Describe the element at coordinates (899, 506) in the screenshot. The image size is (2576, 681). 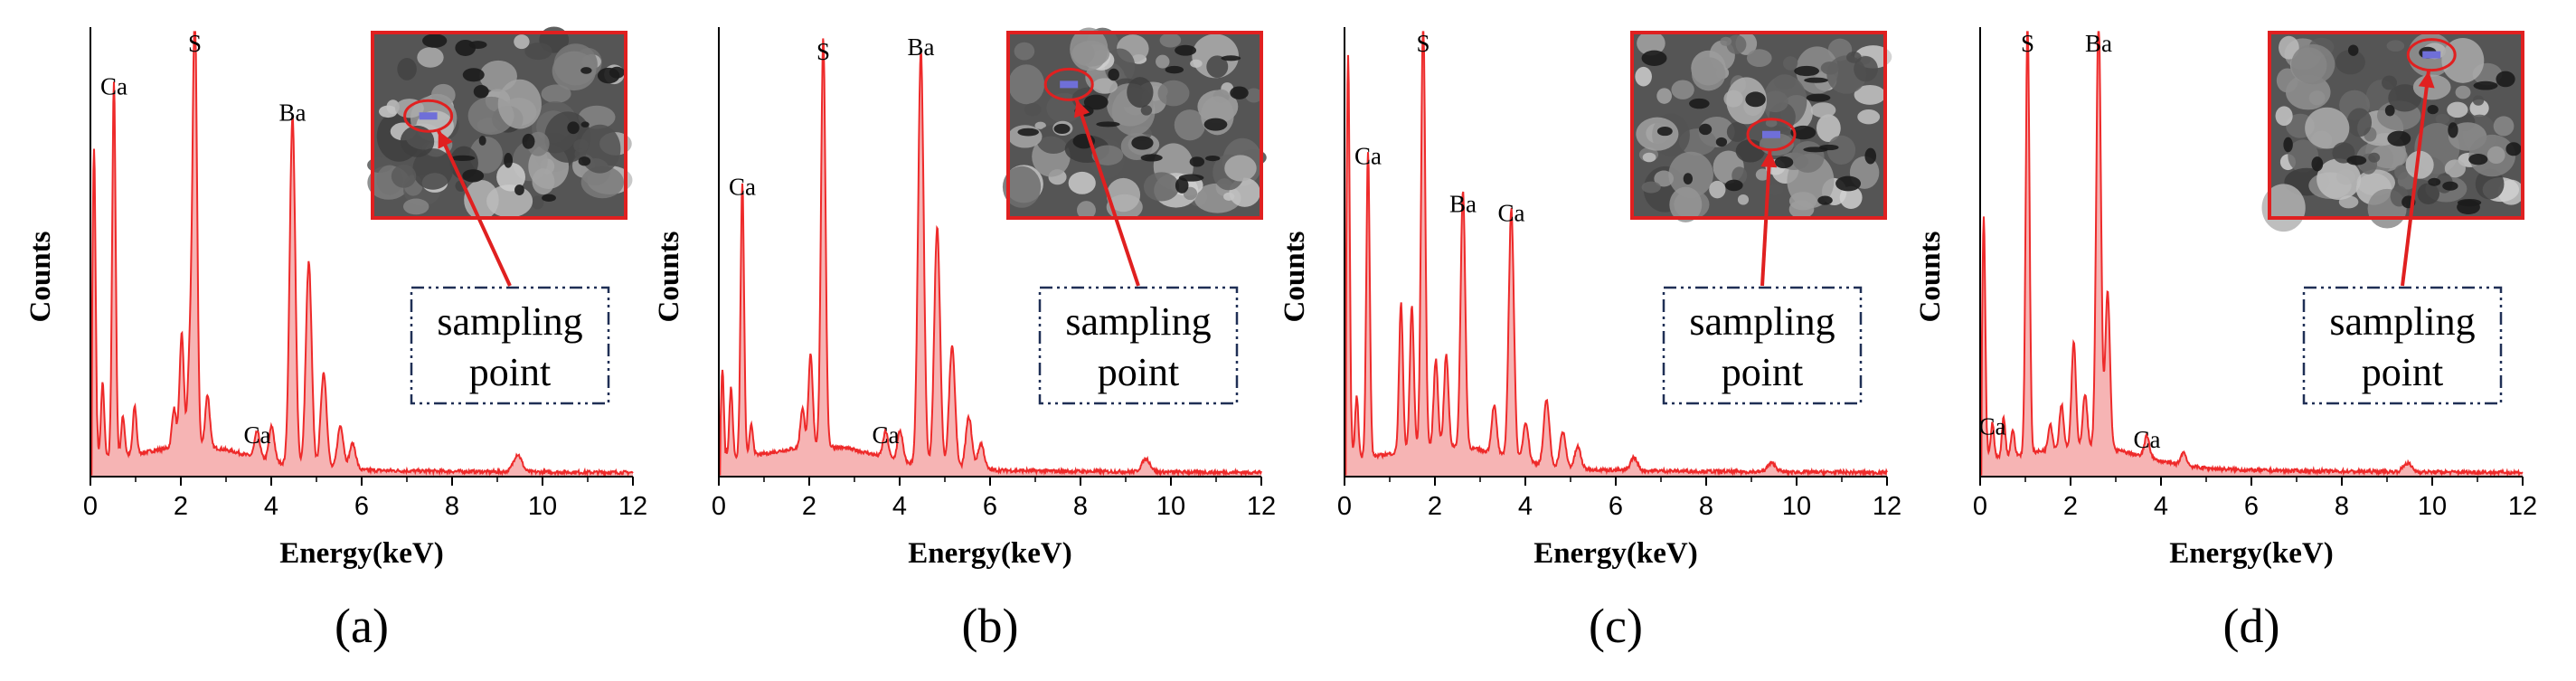
I see `x-tick-label: 4` at that location.